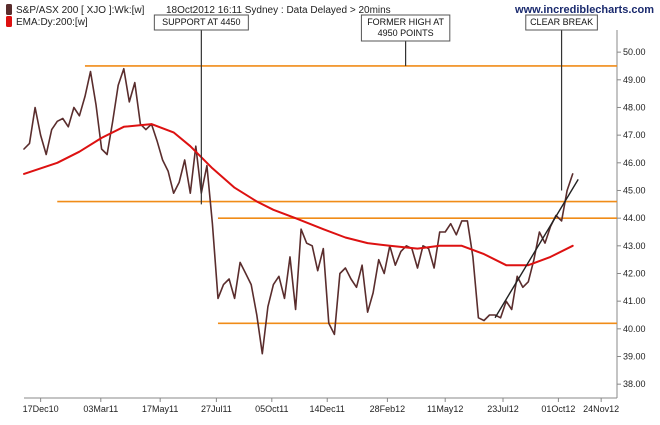 This screenshot has height=425, width=660. Describe the element at coordinates (634, 329) in the screenshot. I see `y-tick-label-2: 40.00` at that location.